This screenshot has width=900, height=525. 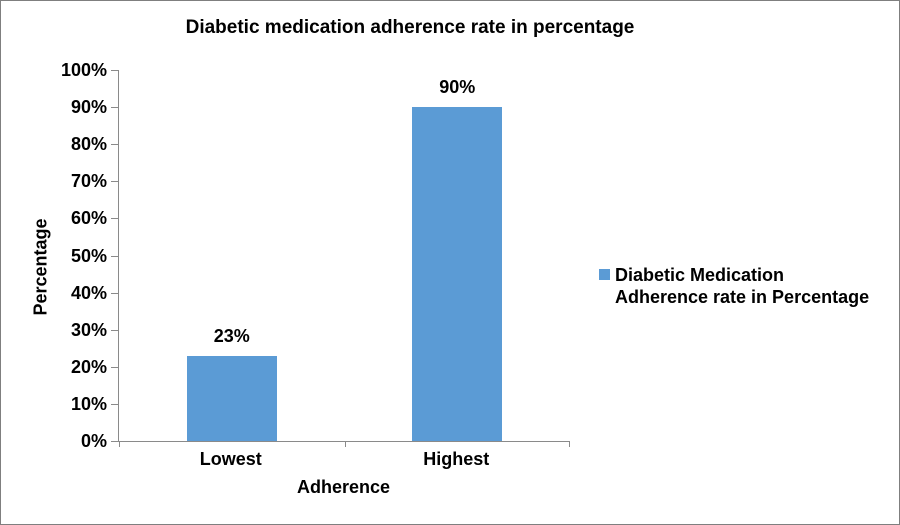 What do you see at coordinates (604, 274) in the screenshot?
I see `legend-swatch-icon` at bounding box center [604, 274].